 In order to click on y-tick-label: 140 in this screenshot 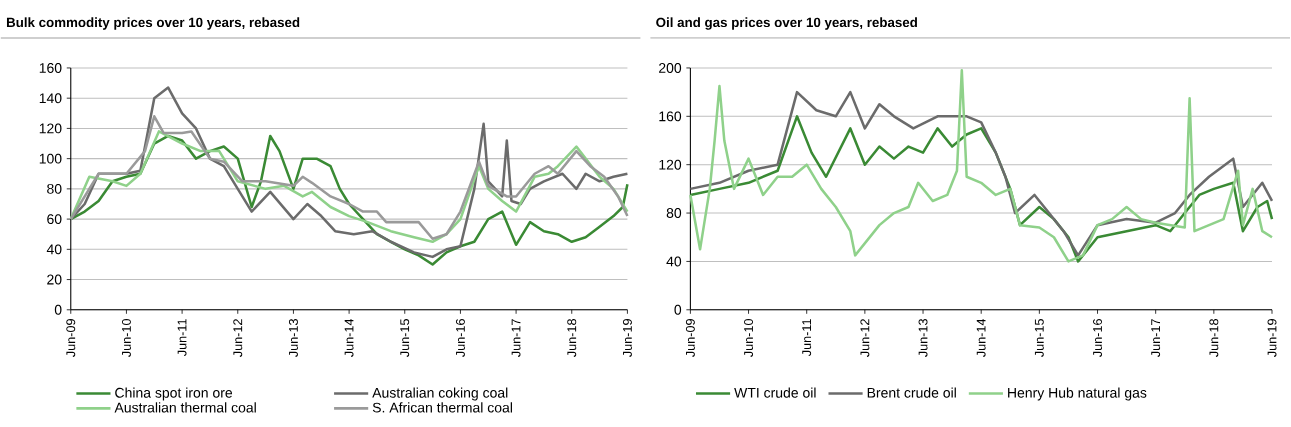, I will do `click(50, 98)`.